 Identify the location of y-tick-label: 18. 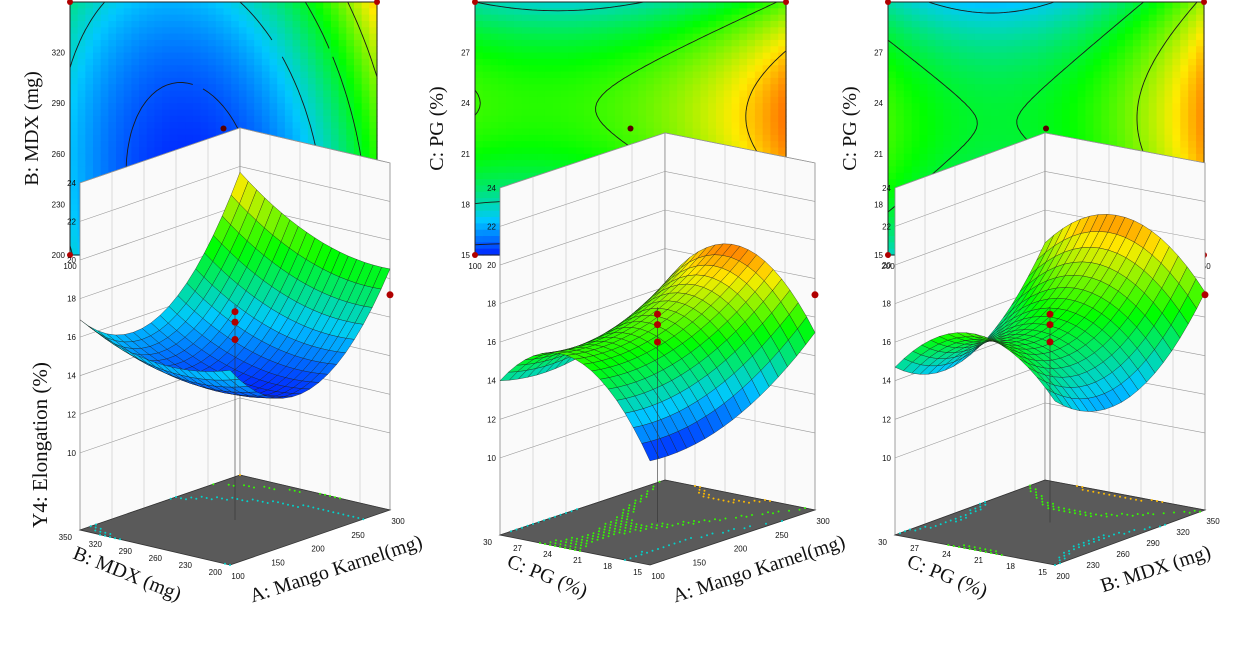
(878, 204).